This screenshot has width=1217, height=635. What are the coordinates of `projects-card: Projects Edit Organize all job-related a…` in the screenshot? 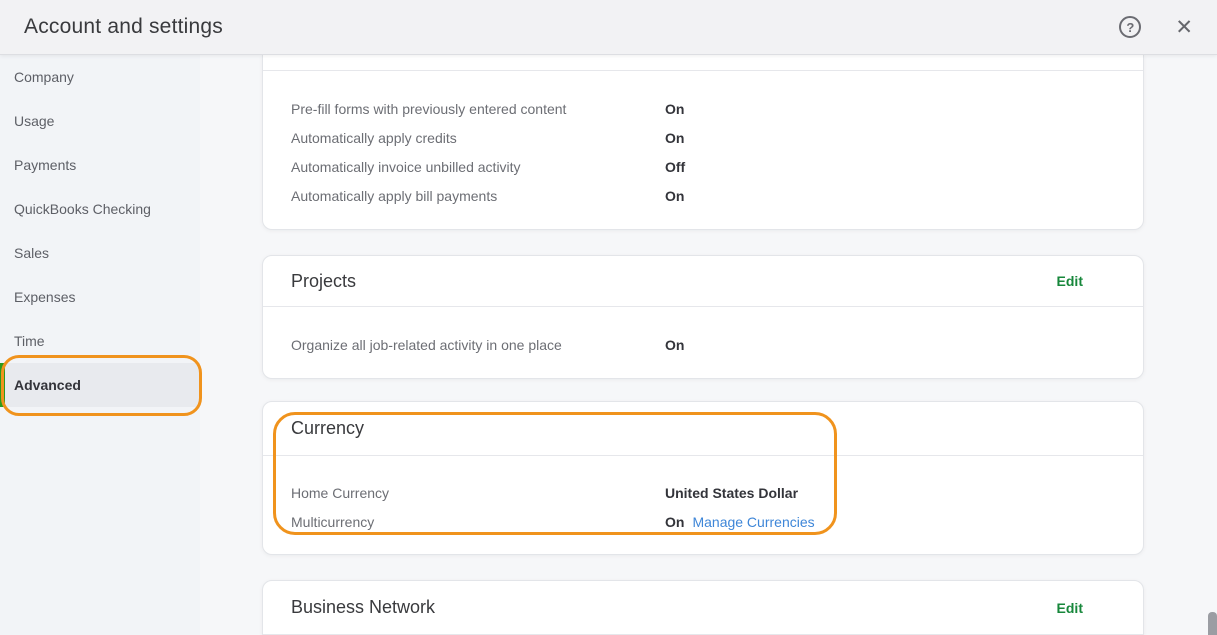 It's located at (703, 317).